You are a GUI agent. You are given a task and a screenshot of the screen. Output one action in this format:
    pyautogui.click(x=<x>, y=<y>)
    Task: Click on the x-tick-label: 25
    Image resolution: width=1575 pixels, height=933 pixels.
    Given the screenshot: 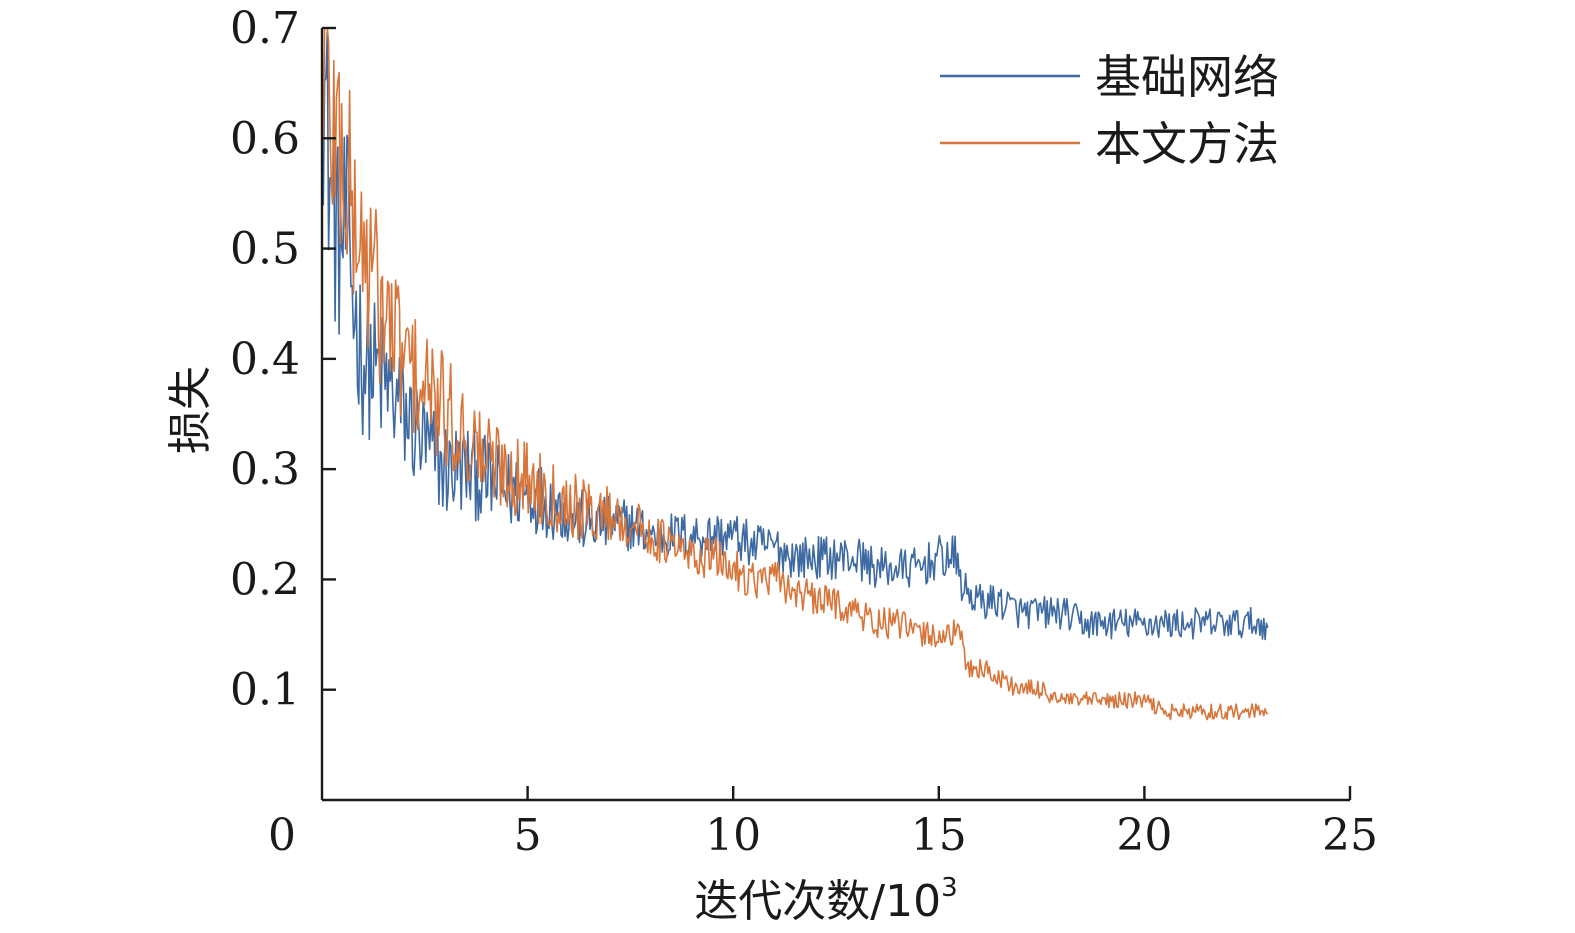 What is the action you would take?
    pyautogui.click(x=1350, y=835)
    